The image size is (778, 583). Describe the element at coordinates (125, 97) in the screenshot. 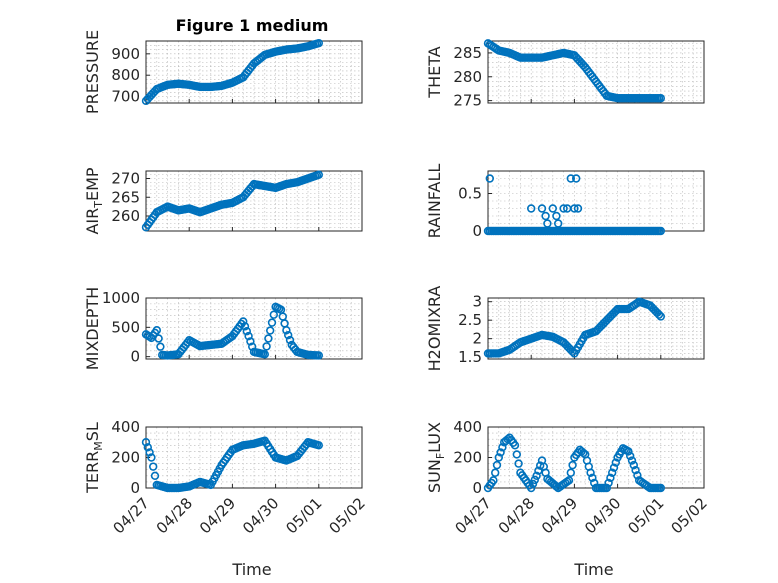

I see `y-tick-label: 700` at that location.